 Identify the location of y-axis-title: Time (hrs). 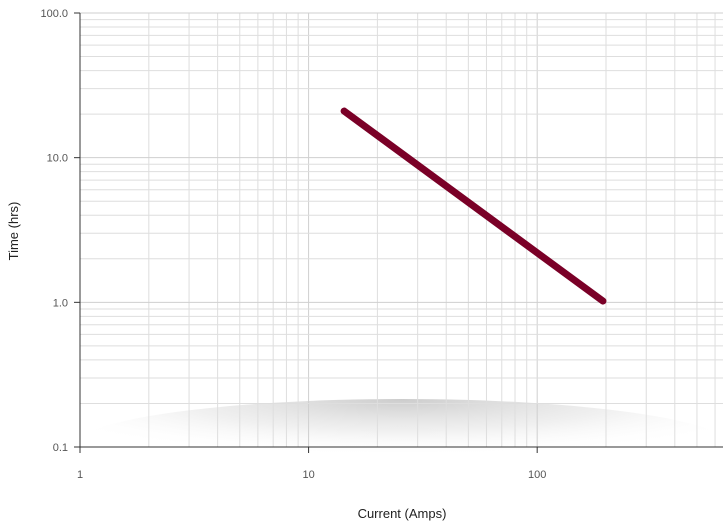
(13, 231).